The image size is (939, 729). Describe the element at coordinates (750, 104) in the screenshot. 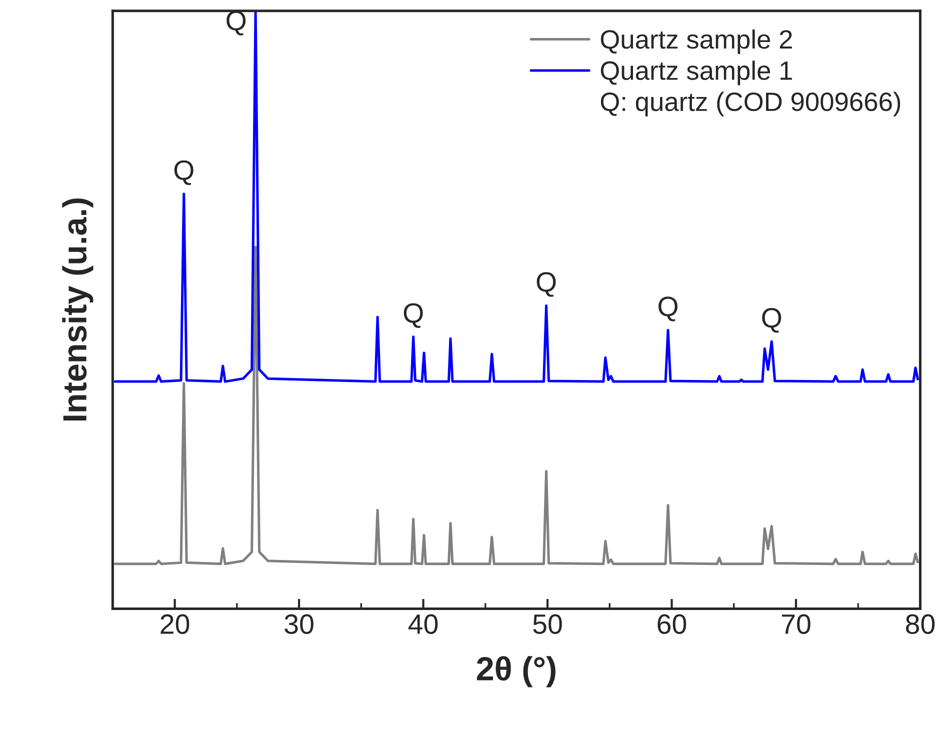

I see `annotation: Q: quartz (COD 9009666)` at that location.